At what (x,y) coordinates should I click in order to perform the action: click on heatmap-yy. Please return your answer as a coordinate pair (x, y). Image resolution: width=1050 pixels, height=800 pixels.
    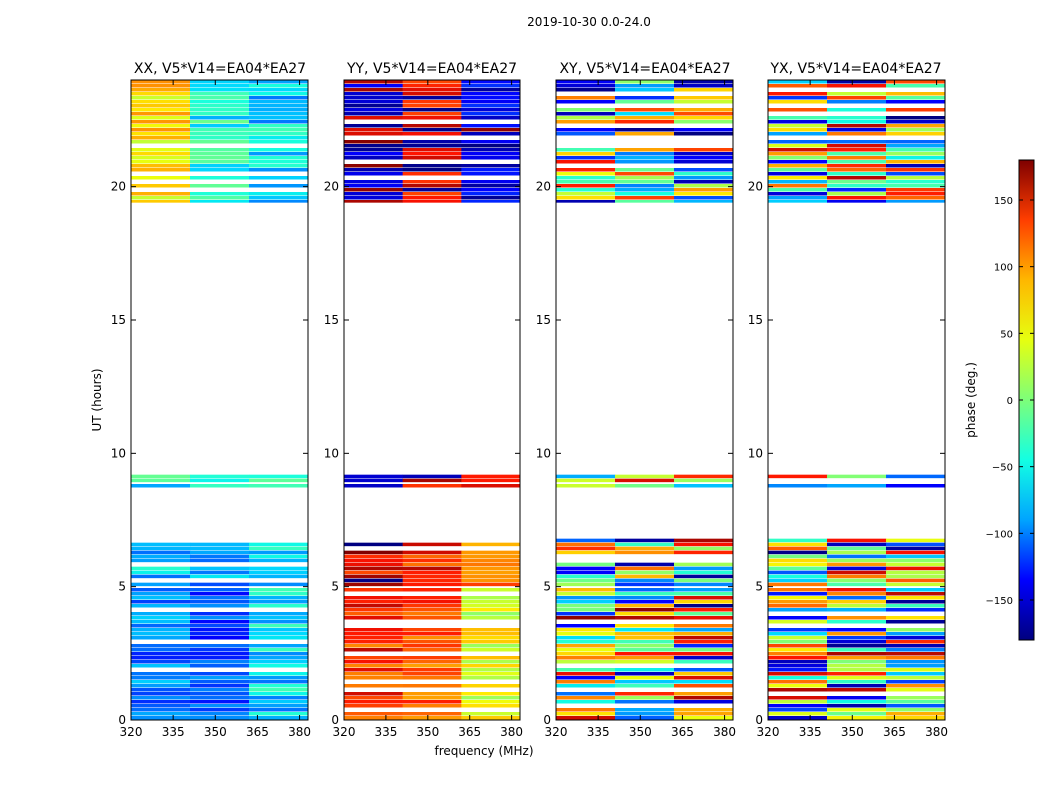
    Looking at the image, I should click on (432, 400).